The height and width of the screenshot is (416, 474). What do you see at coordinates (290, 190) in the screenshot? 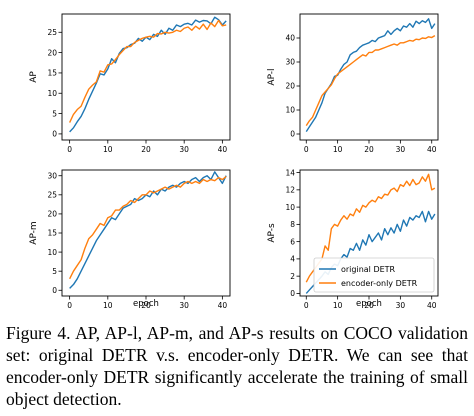
I see `y-tick-label: 12` at bounding box center [290, 190].